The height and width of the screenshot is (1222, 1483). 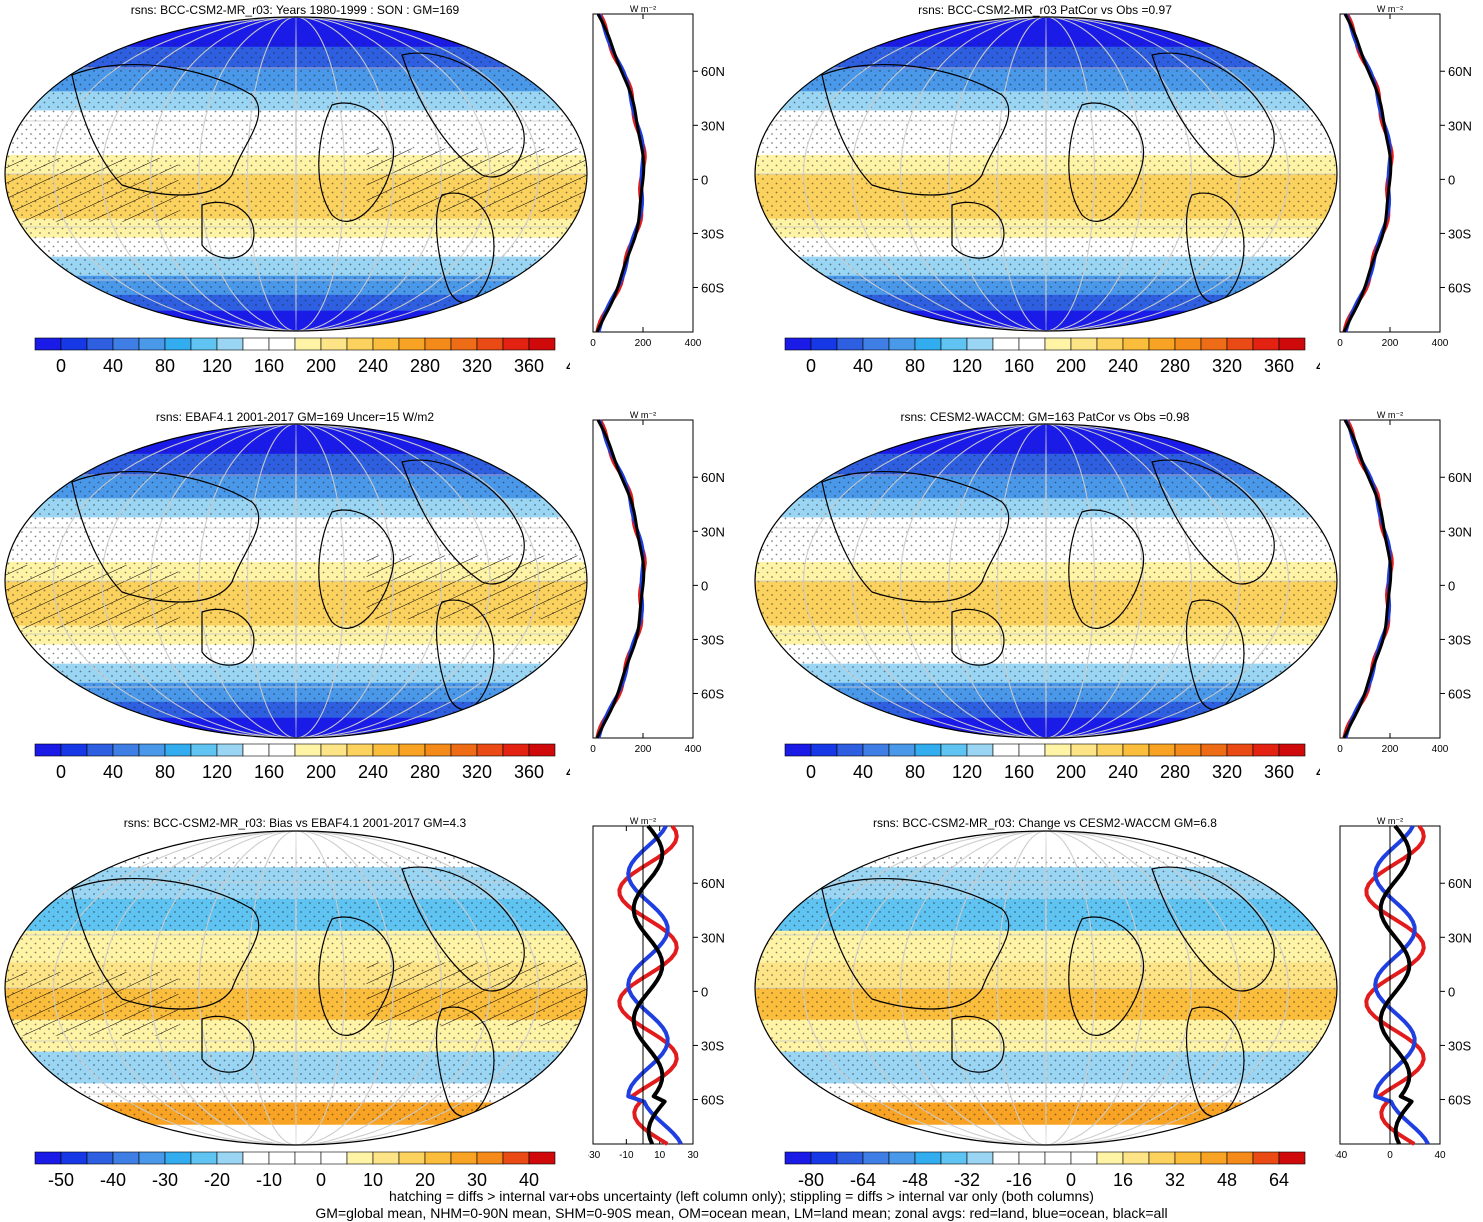 I want to click on latitude-label: 0, so click(x=1451, y=991).